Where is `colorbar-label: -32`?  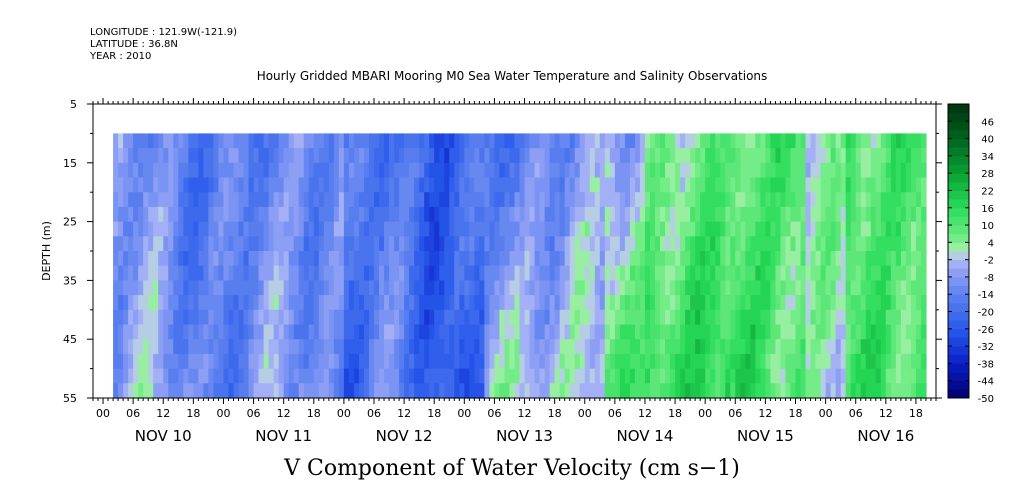
colorbar-label: -32 is located at coordinates (986, 347).